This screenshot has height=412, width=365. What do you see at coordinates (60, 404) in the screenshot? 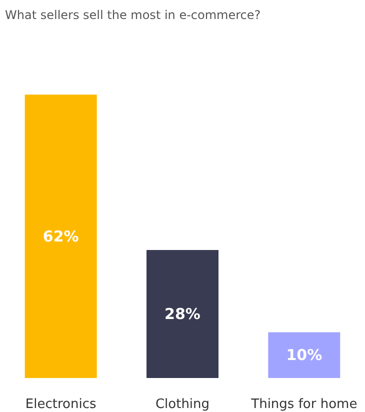
I see `x-tick-label: Electronics` at bounding box center [60, 404].